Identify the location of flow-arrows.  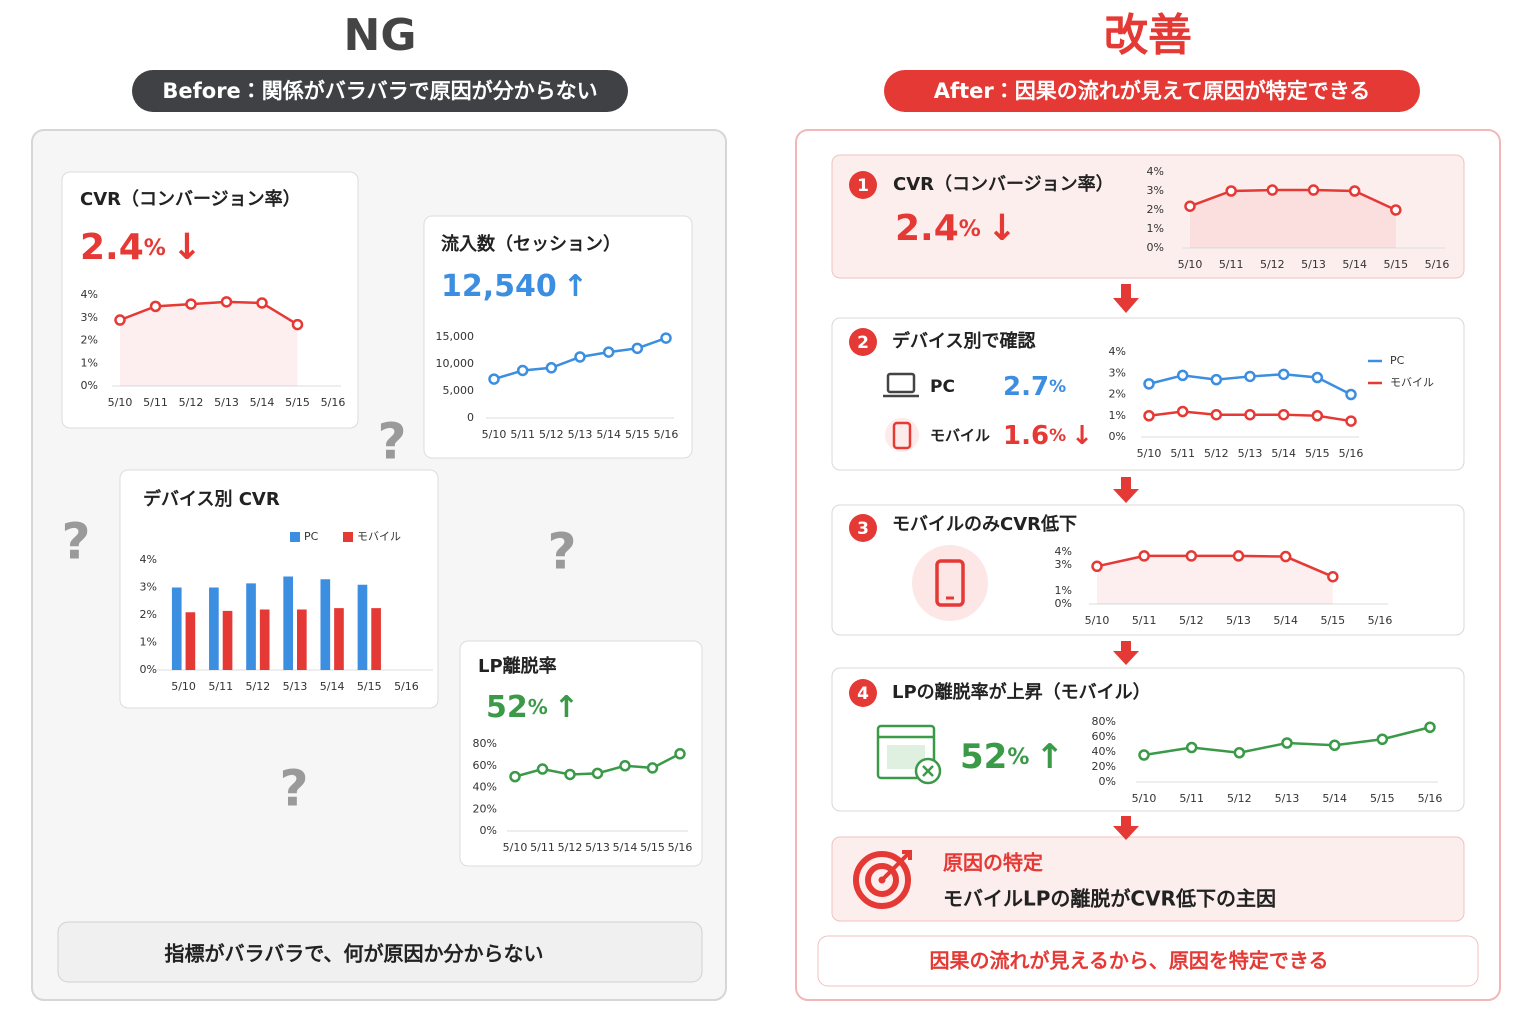
(1126, 562).